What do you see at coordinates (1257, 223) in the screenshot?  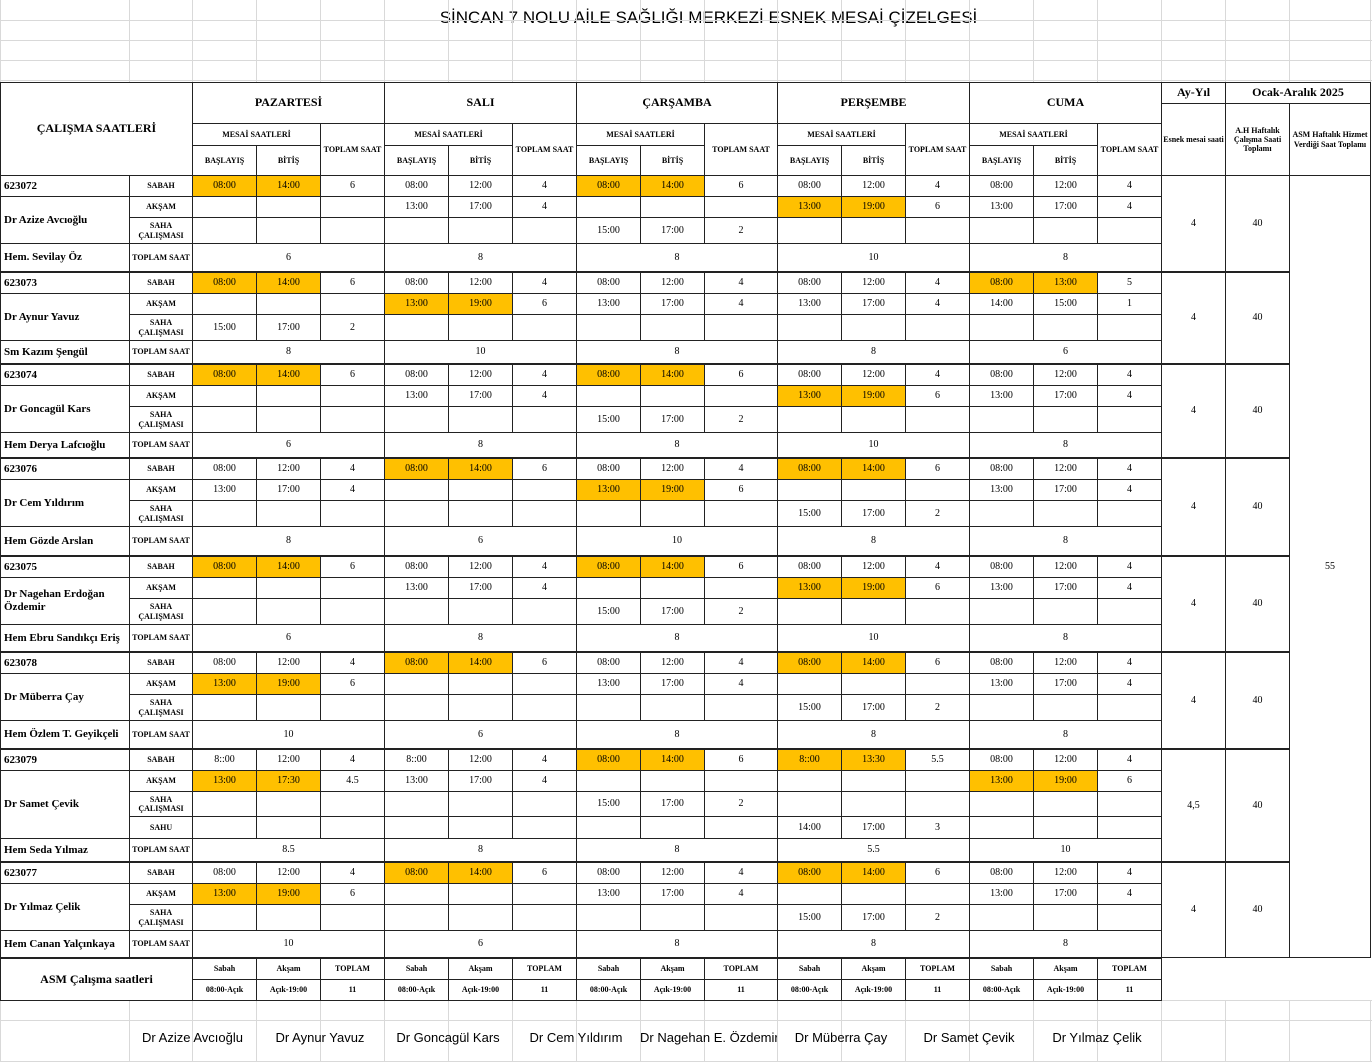 I see `ah-total: 40` at bounding box center [1257, 223].